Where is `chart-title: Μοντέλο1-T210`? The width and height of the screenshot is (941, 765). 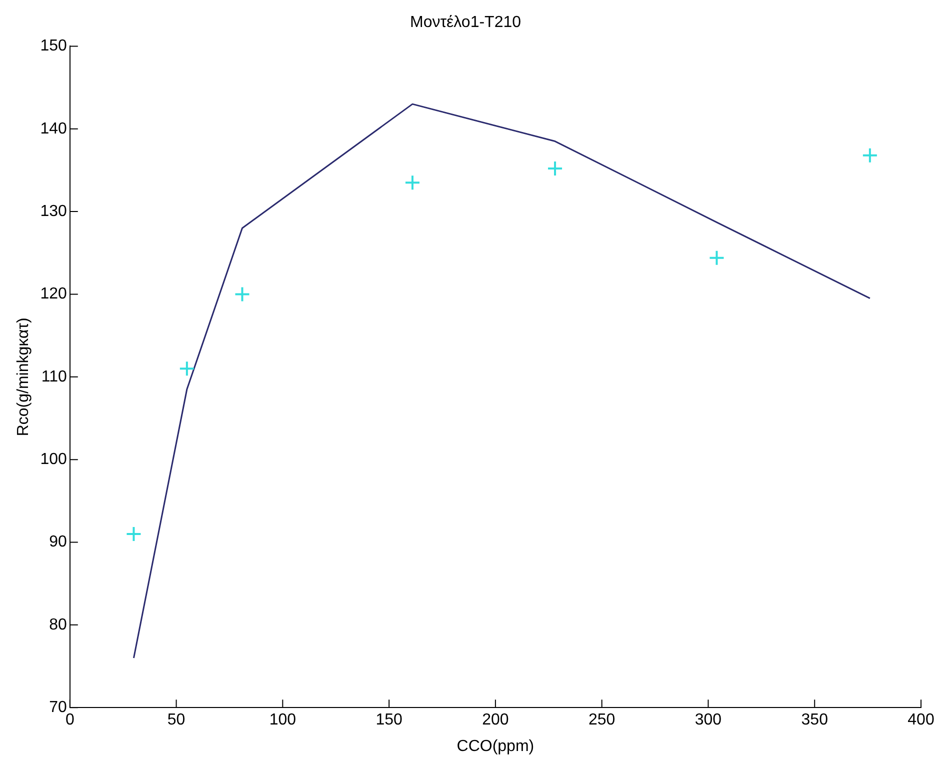
chart-title: Μοντέλο1-T210 is located at coordinates (466, 23).